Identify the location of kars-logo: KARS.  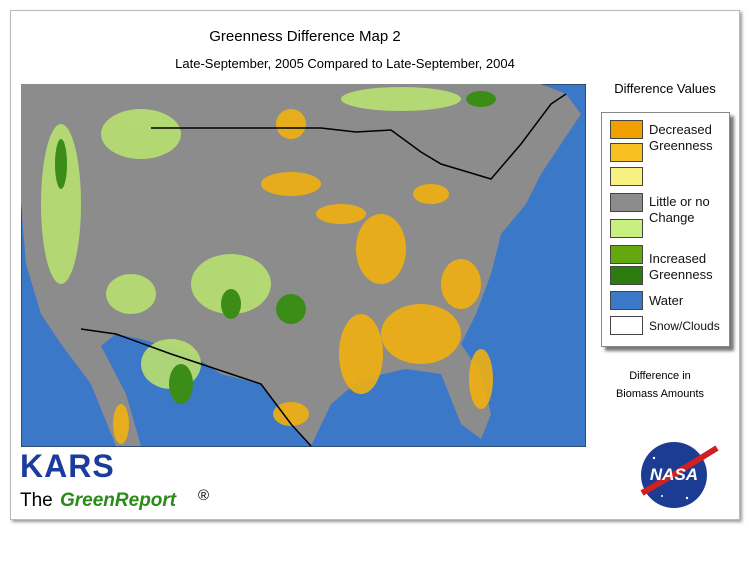
(67, 466).